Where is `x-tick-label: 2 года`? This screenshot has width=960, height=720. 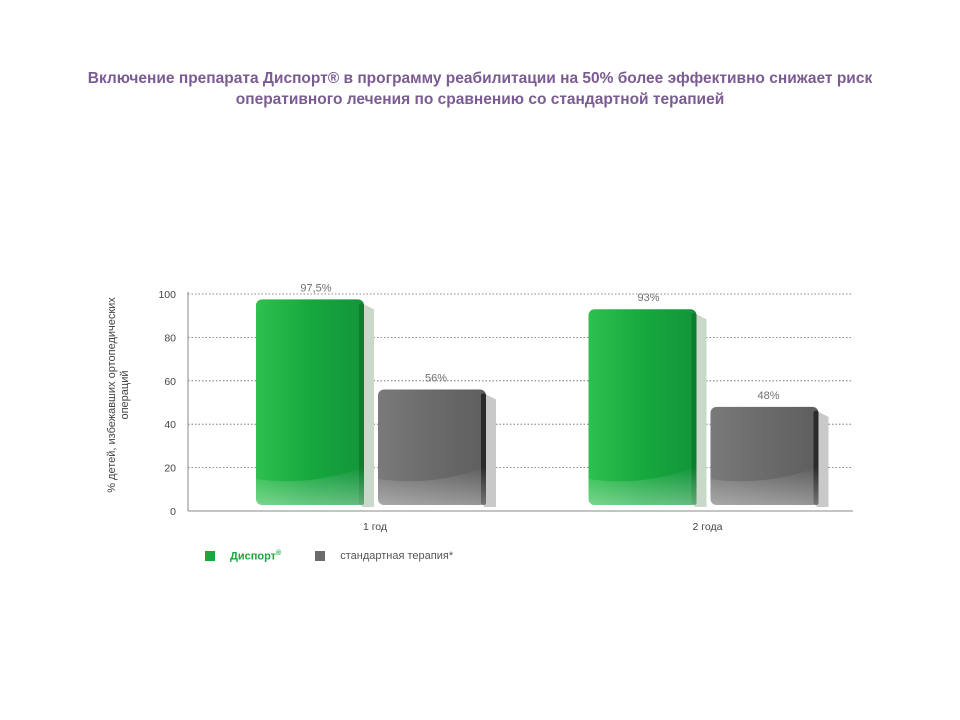 x-tick-label: 2 года is located at coordinates (708, 527).